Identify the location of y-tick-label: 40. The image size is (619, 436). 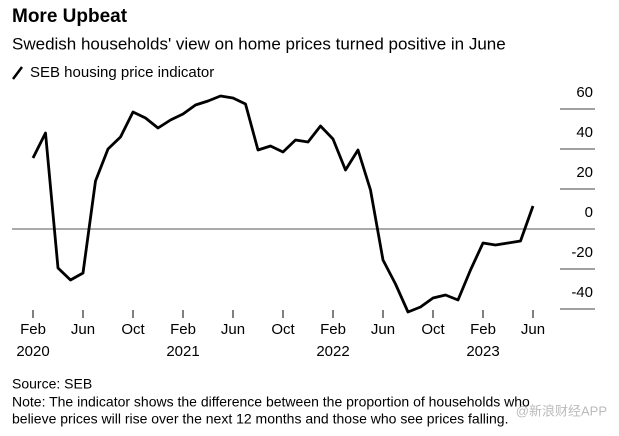
(584, 132).